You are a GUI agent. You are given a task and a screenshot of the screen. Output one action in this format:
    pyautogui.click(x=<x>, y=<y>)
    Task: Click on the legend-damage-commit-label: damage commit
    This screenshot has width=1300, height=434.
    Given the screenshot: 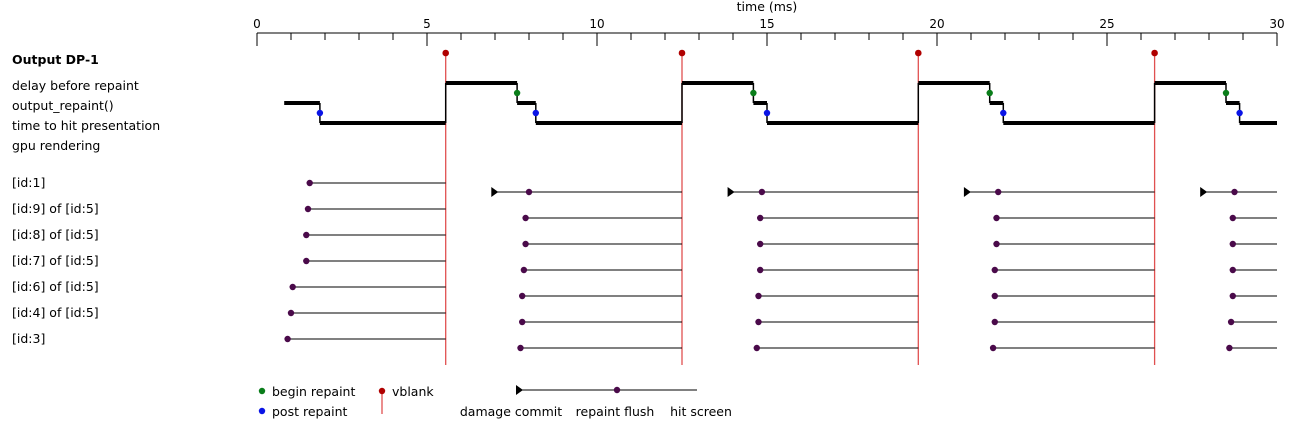 What is the action you would take?
    pyautogui.click(x=511, y=411)
    